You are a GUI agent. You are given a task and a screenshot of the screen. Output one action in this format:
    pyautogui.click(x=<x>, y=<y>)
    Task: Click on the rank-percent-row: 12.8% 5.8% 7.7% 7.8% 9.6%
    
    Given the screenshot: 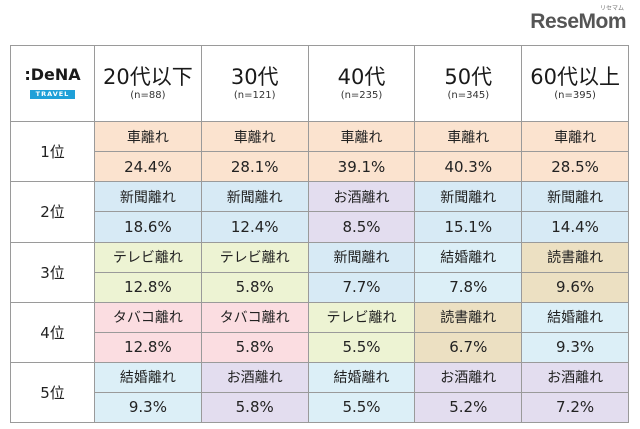 What is the action you would take?
    pyautogui.click(x=320, y=287)
    